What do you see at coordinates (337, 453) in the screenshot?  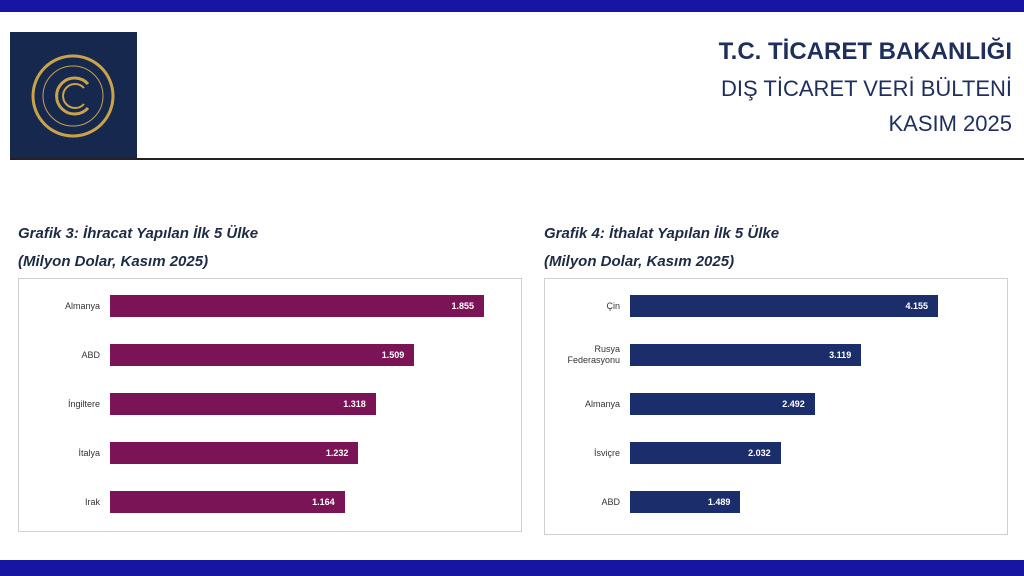 I see `value-label: 1.232` at bounding box center [337, 453].